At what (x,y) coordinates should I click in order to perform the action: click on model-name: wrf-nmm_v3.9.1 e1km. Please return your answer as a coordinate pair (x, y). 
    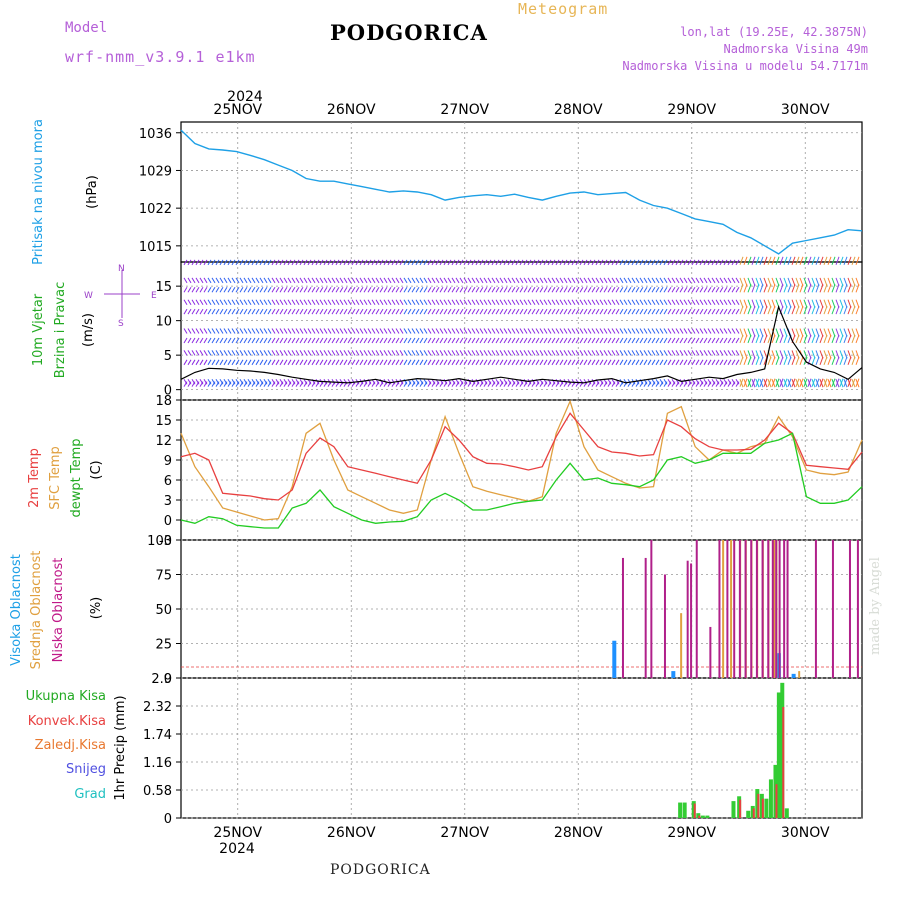
    Looking at the image, I should click on (160, 57).